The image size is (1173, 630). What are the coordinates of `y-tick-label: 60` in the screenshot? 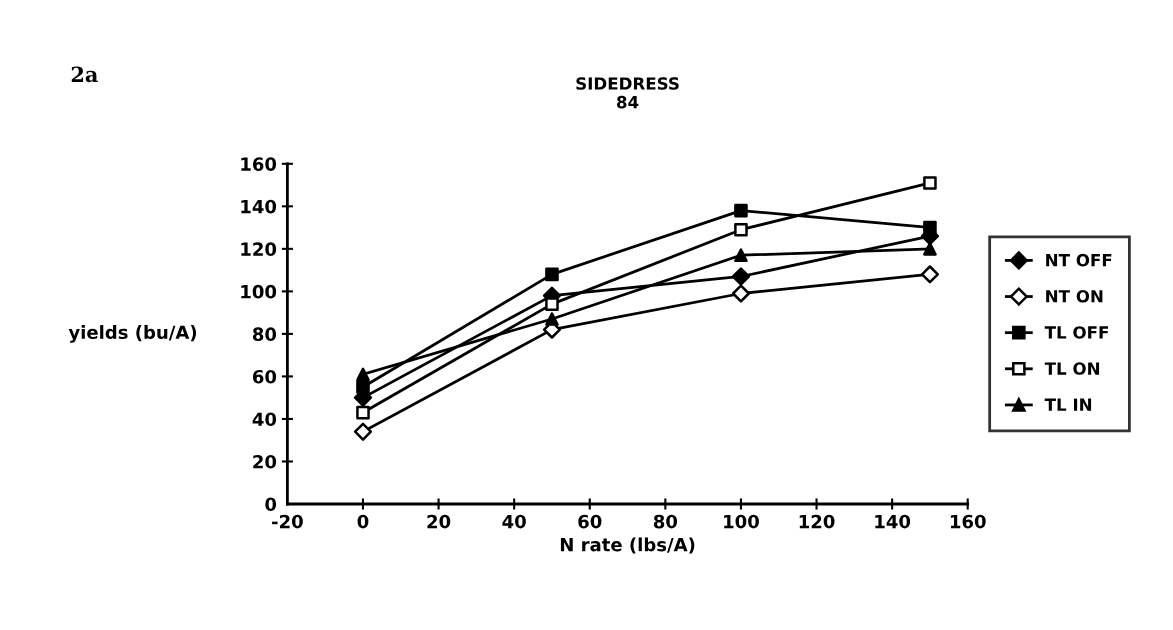 It's located at (264, 376).